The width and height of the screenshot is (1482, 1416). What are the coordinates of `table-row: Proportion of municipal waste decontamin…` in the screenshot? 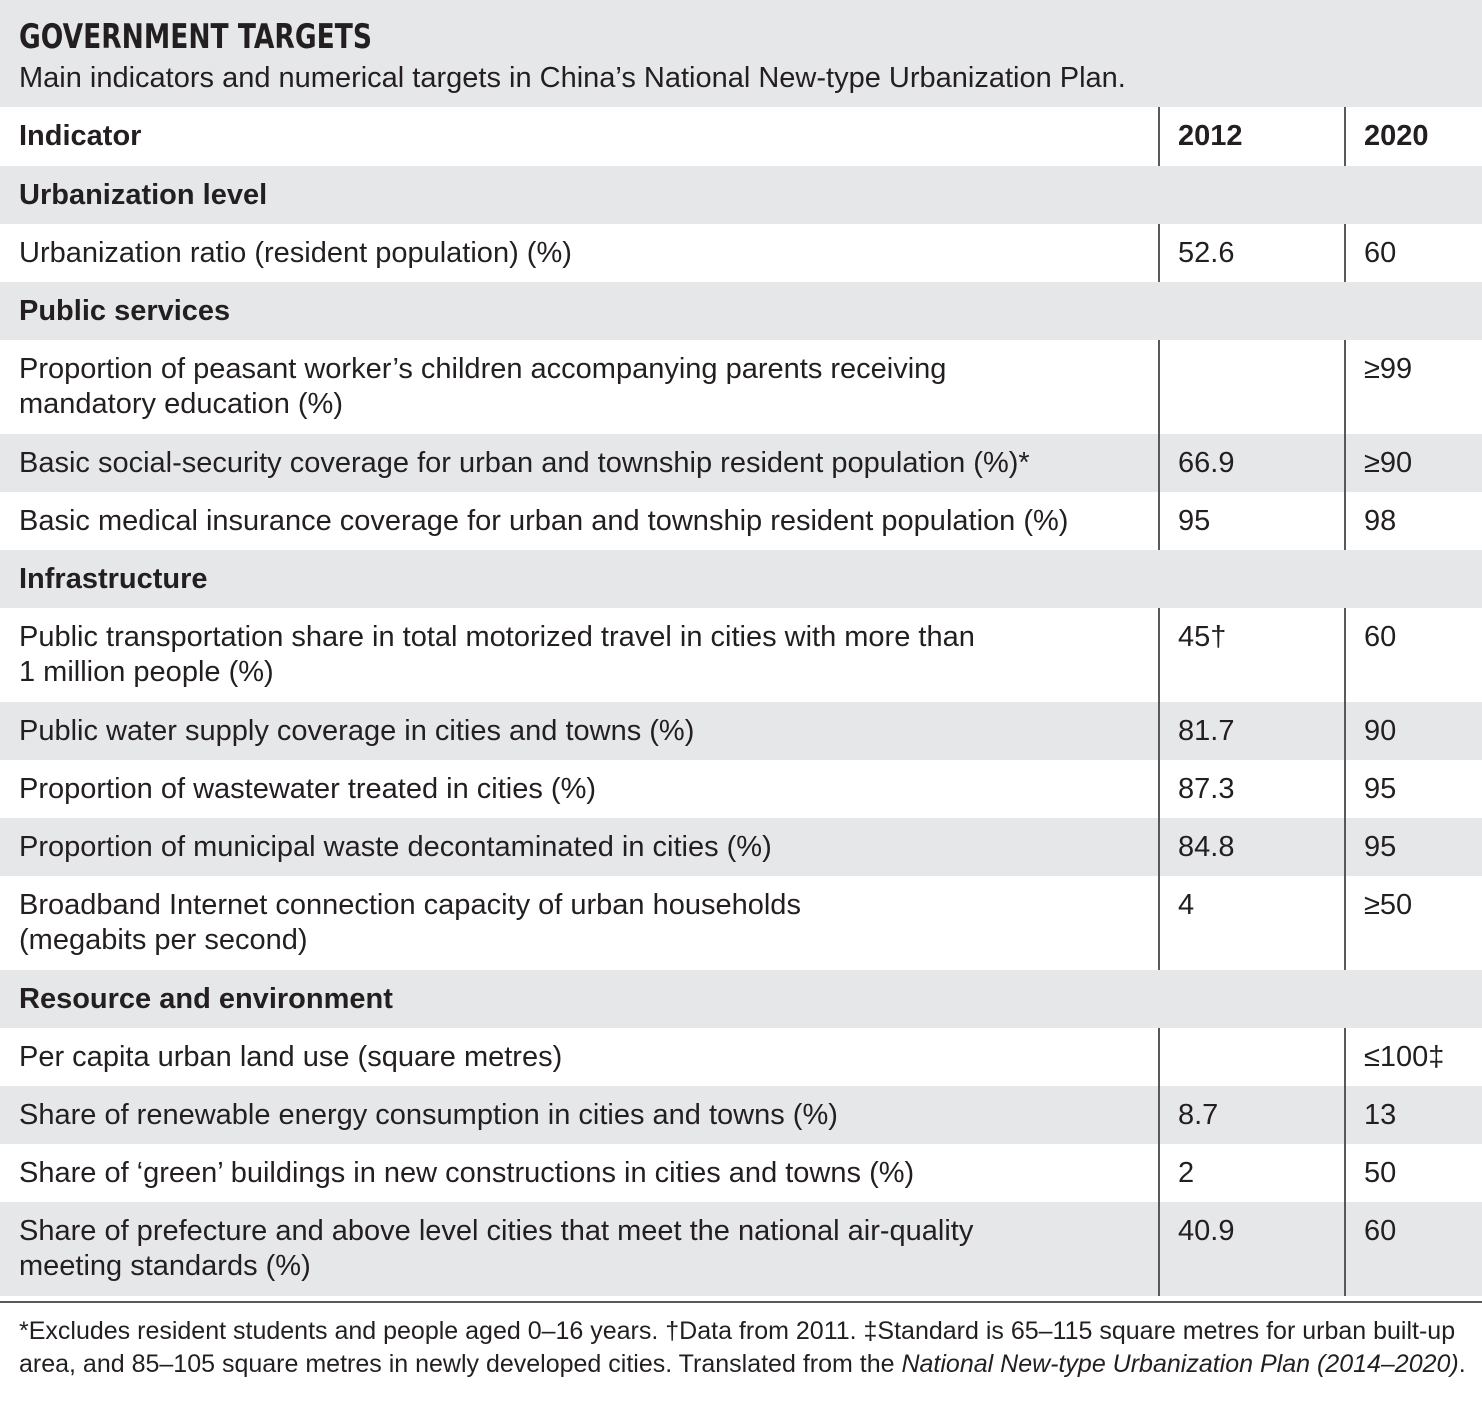 It's located at (741, 847).